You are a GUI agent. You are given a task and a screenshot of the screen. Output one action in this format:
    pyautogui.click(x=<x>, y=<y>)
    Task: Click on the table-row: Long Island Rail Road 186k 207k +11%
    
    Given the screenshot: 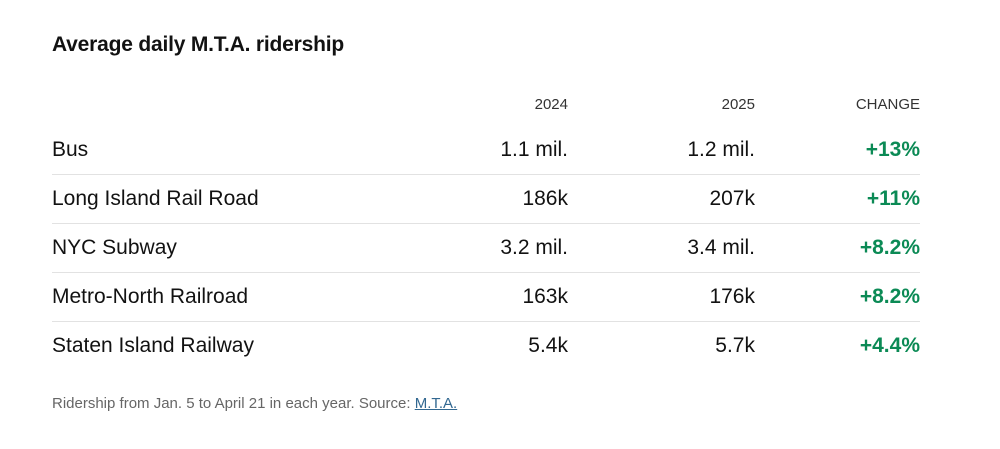 What is the action you would take?
    pyautogui.click(x=486, y=199)
    